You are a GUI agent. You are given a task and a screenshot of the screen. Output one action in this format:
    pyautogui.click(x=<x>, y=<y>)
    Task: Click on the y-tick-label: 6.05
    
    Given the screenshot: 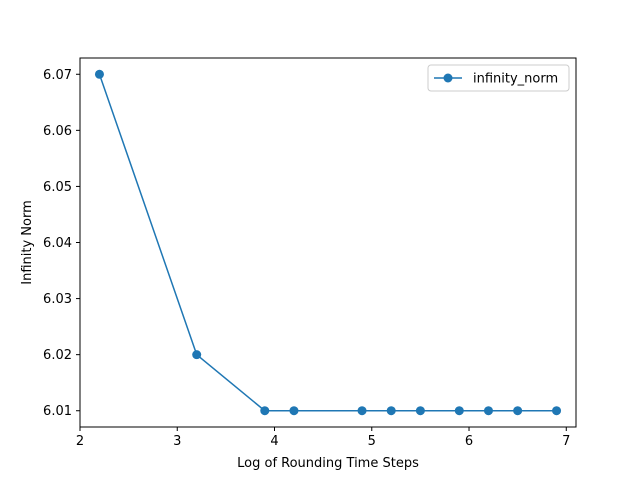 What is the action you would take?
    pyautogui.click(x=57, y=187)
    